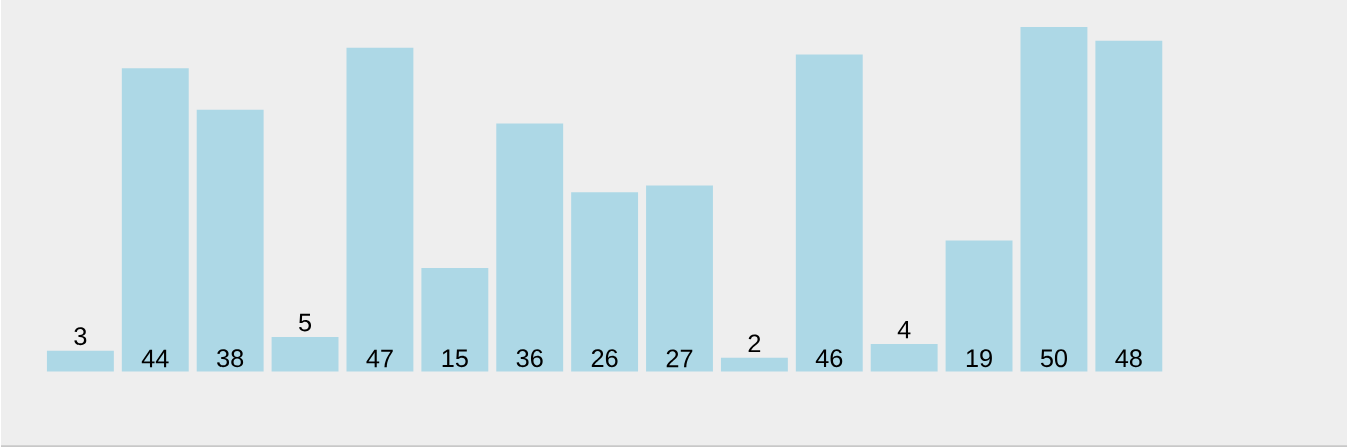 Image resolution: width=1348 pixels, height=447 pixels. Describe the element at coordinates (455, 358) in the screenshot. I see `data-label: 15` at that location.